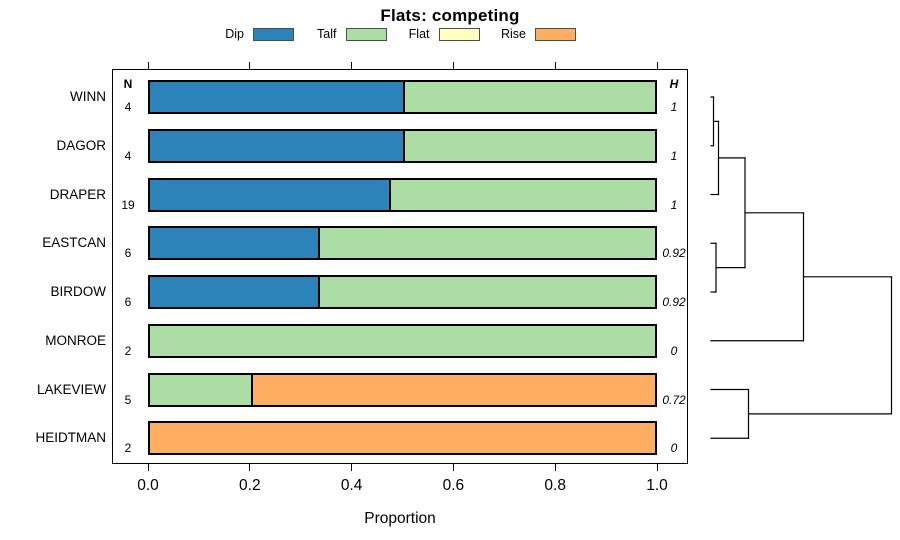 This screenshot has height=540, width=900. Describe the element at coordinates (555, 34) in the screenshot. I see `legend-swatch-rise` at that location.